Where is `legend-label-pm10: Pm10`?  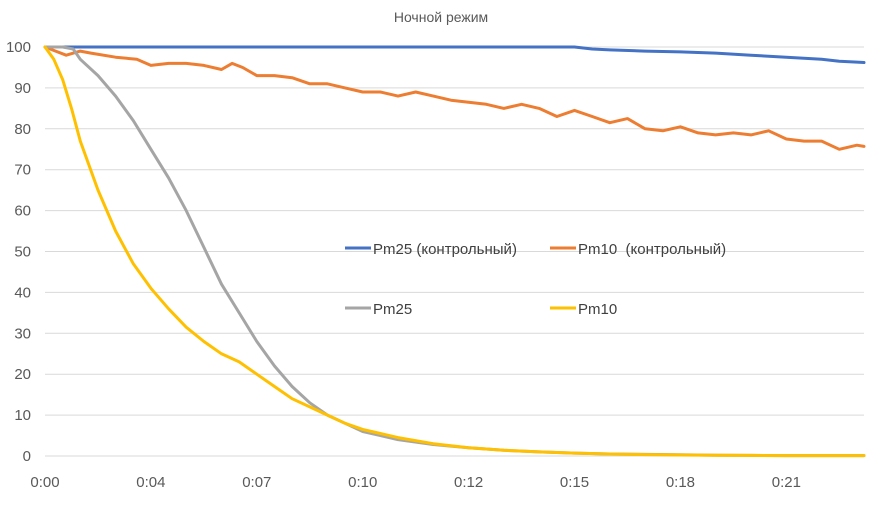 legend-label-pm10: Pm10 is located at coordinates (597, 309).